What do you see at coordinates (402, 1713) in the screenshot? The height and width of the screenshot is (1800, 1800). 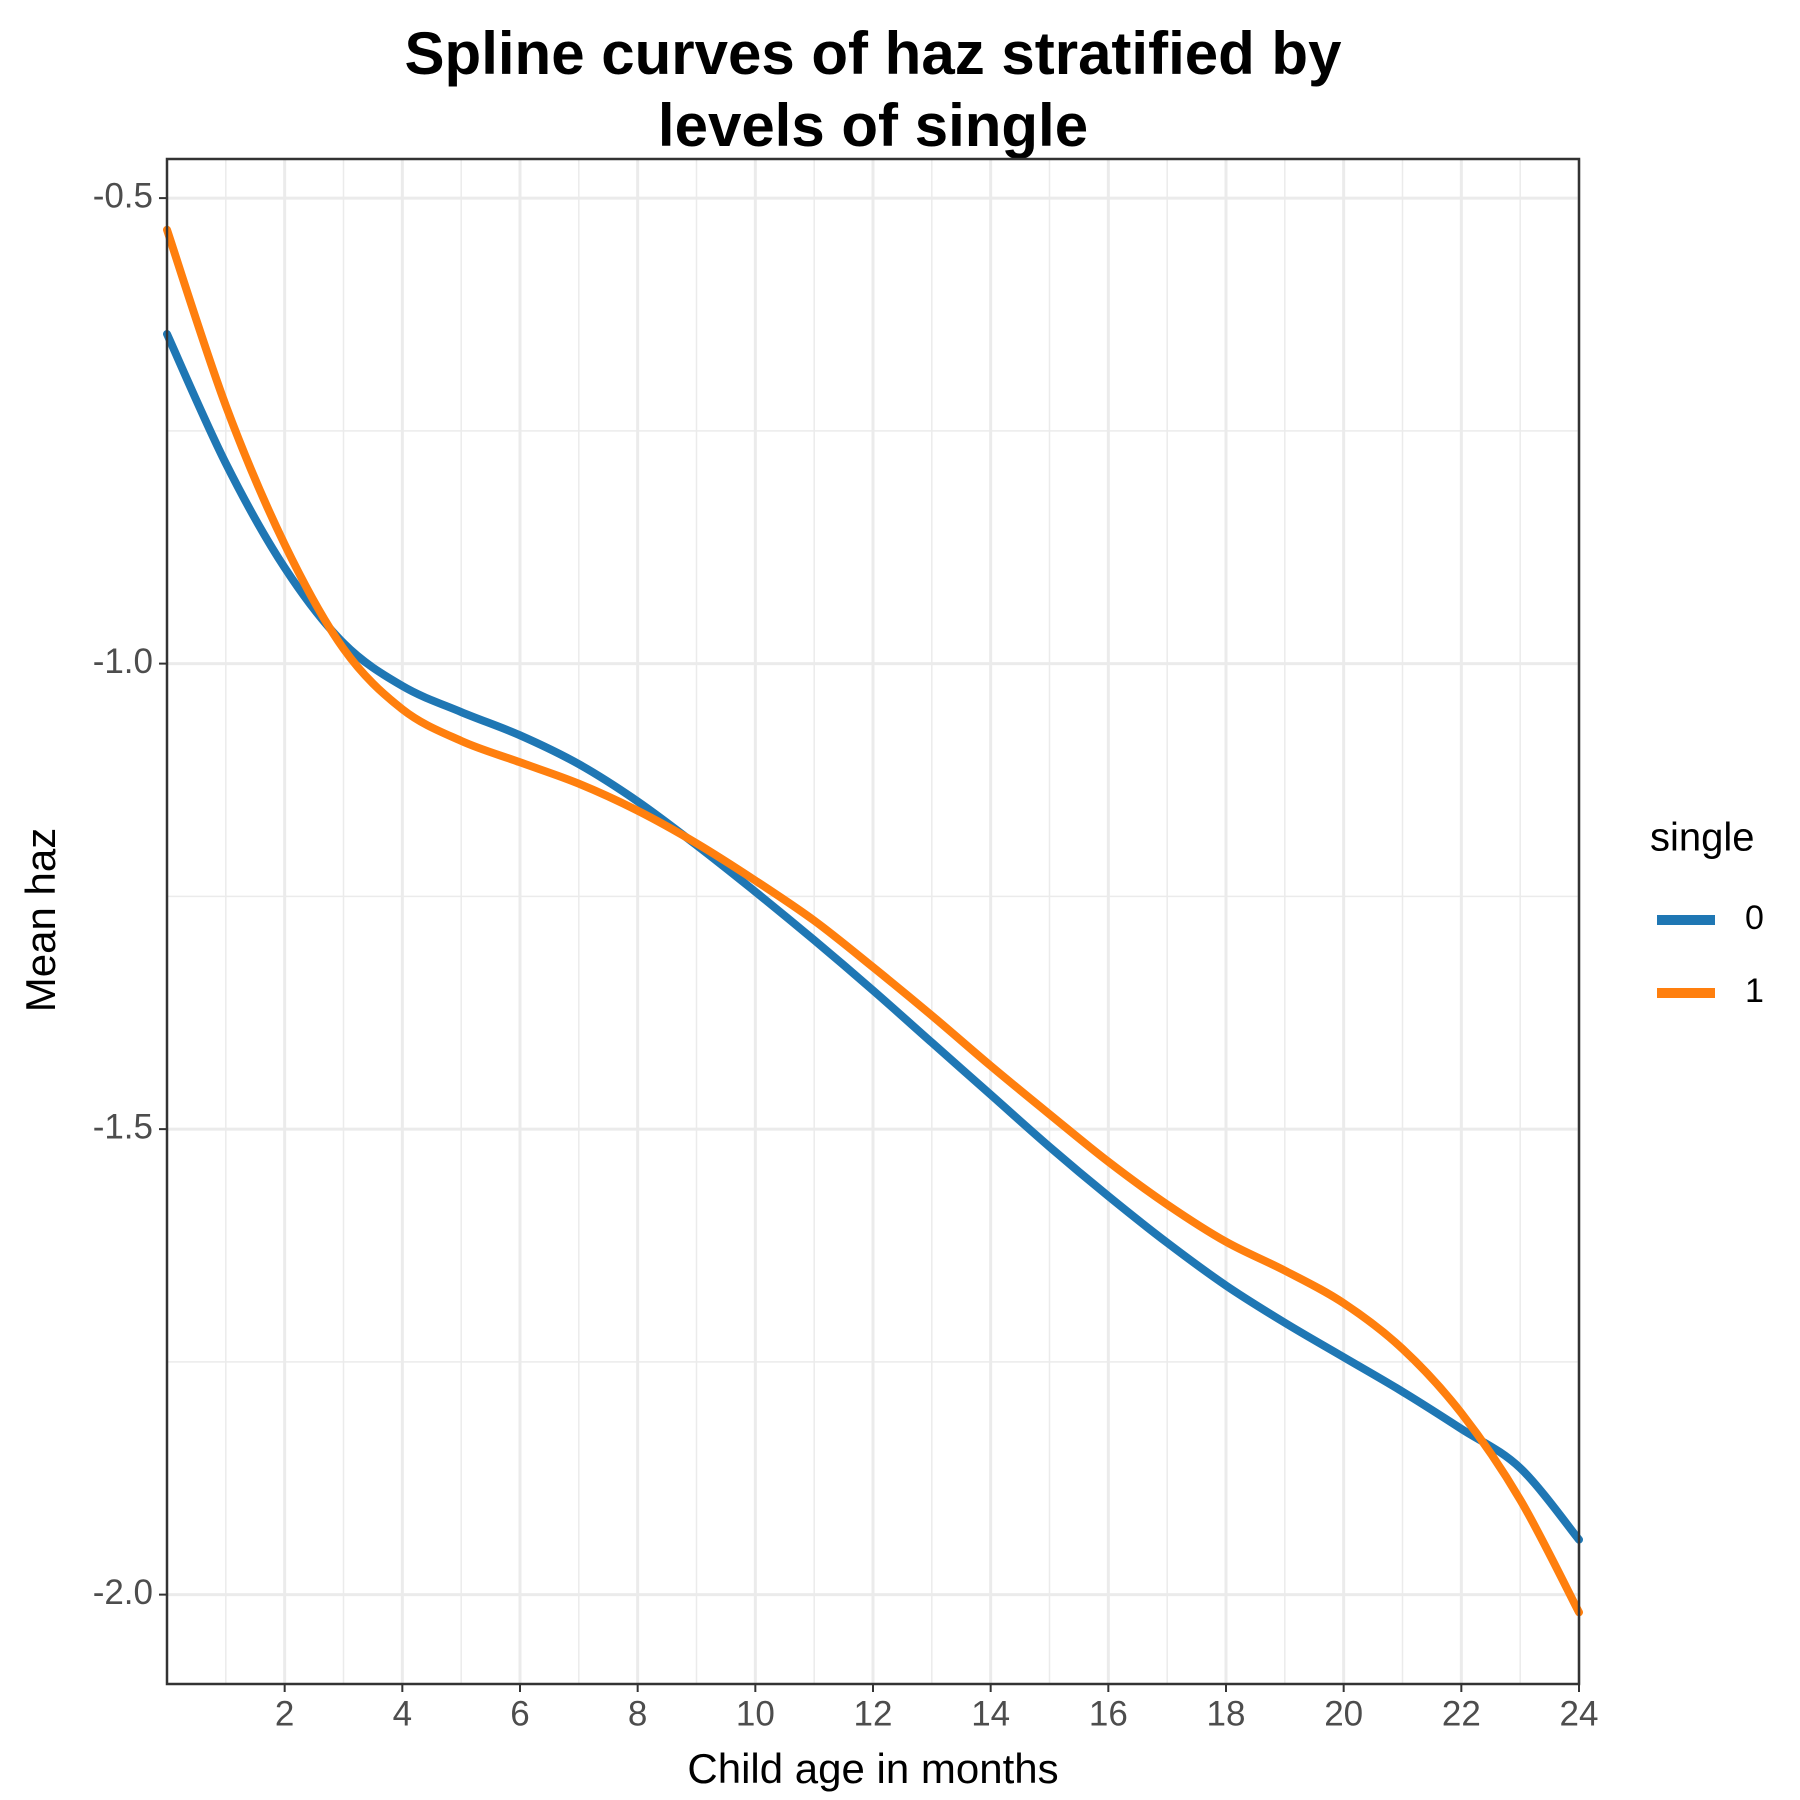 I see `x-tick-label: 4` at bounding box center [402, 1713].